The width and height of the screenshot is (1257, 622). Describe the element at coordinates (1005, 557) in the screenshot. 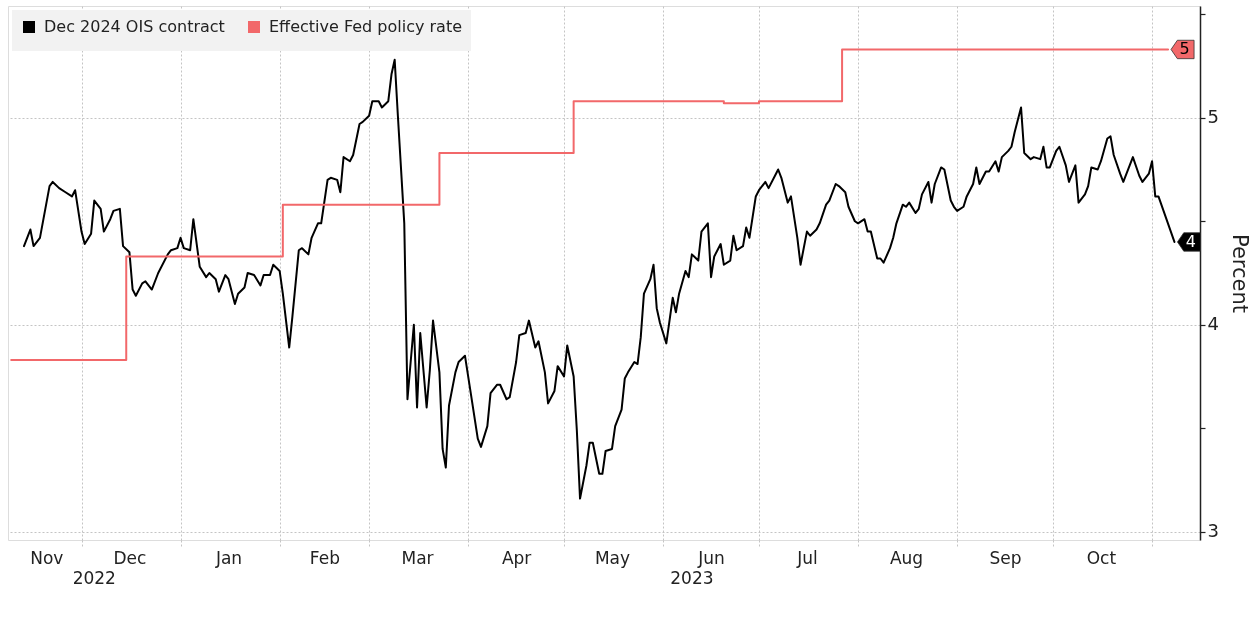

I see `x-tick-label: Sep` at that location.